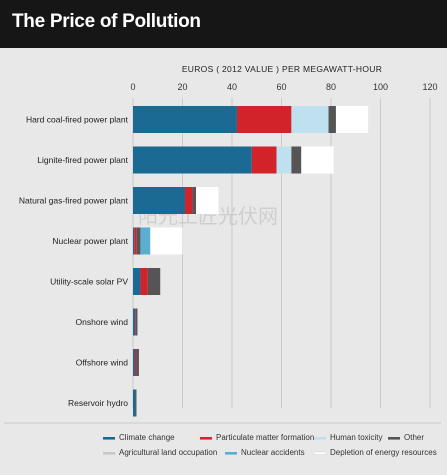 The height and width of the screenshot is (475, 447). I want to click on legend-label: Human toxicity, so click(356, 437).